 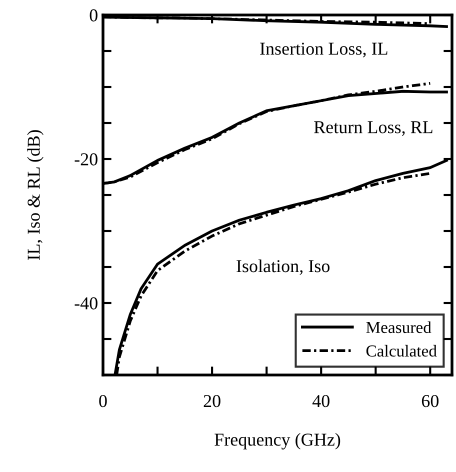 What do you see at coordinates (86, 303) in the screenshot?
I see `y-tick-label: -40` at bounding box center [86, 303].